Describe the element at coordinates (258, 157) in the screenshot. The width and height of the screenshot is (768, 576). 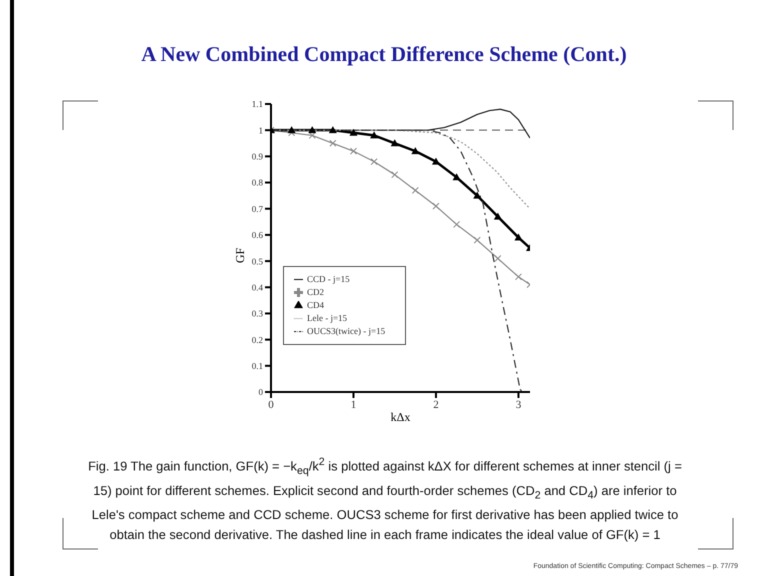
I see `y-tick-label: 0.9` at that location.